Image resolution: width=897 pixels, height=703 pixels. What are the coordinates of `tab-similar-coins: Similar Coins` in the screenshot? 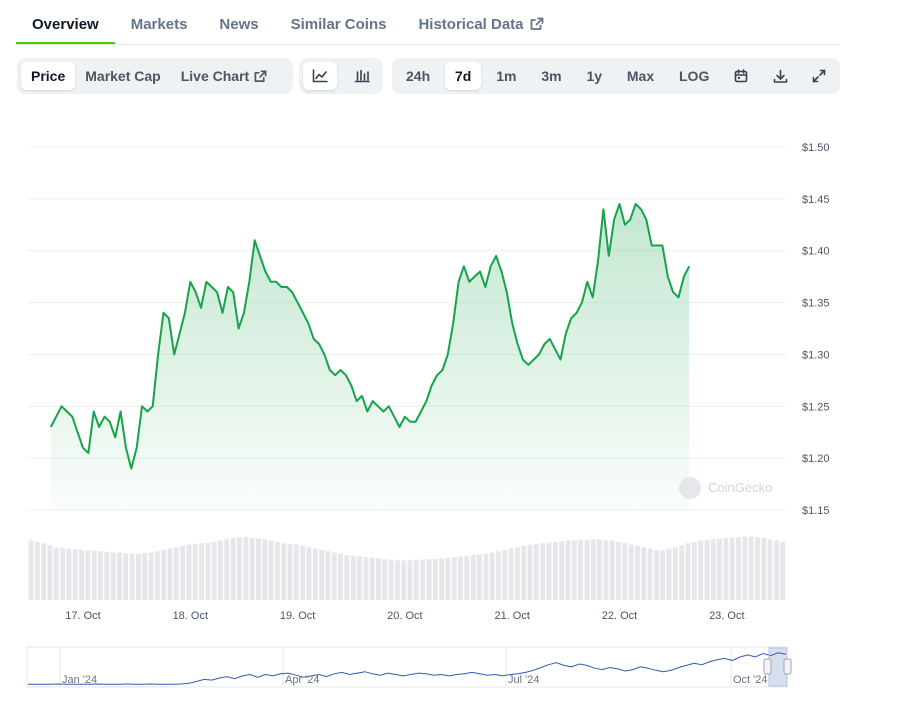 It's located at (339, 22).